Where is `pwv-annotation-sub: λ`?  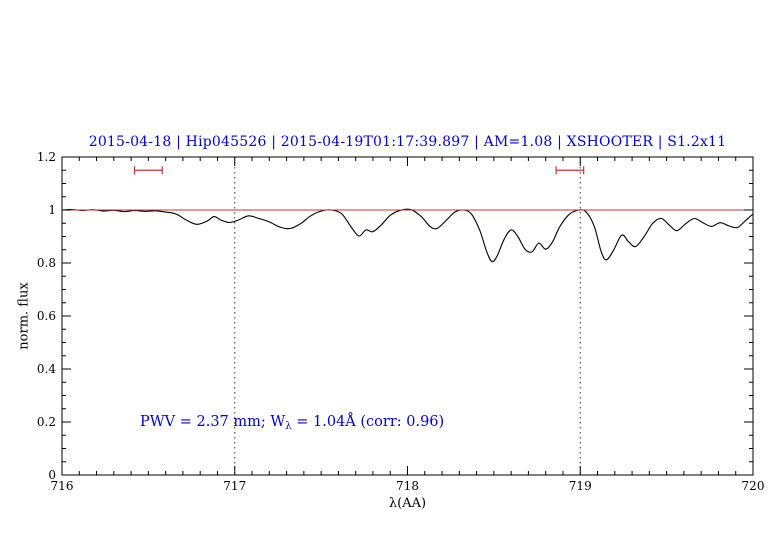
pwv-annotation-sub: λ is located at coordinates (288, 426).